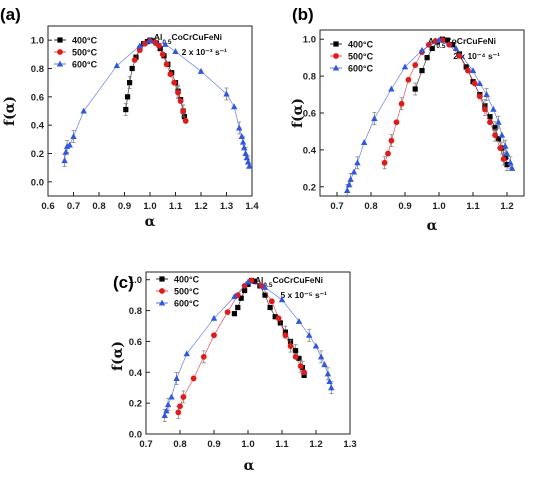  Describe the element at coordinates (37, 182) in the screenshot. I see `y-tick-label: 0.0` at that location.